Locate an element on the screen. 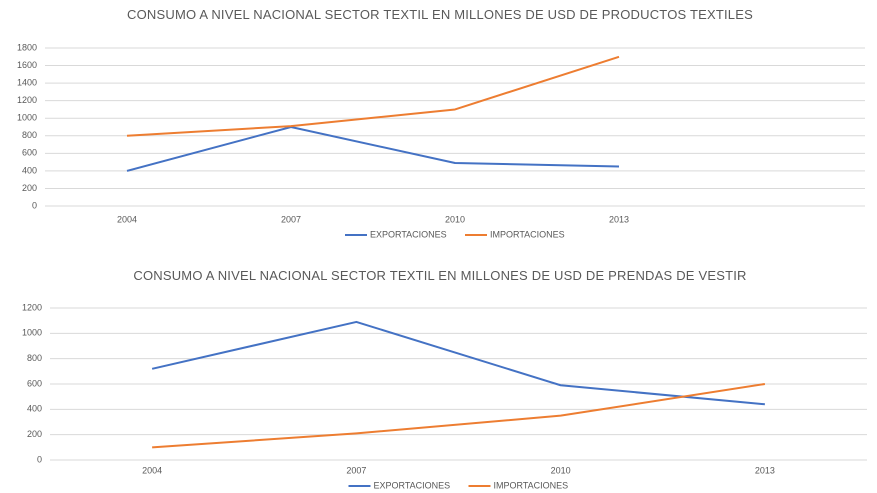 The width and height of the screenshot is (877, 493). y-tick-label: 1800 is located at coordinates (27, 47).